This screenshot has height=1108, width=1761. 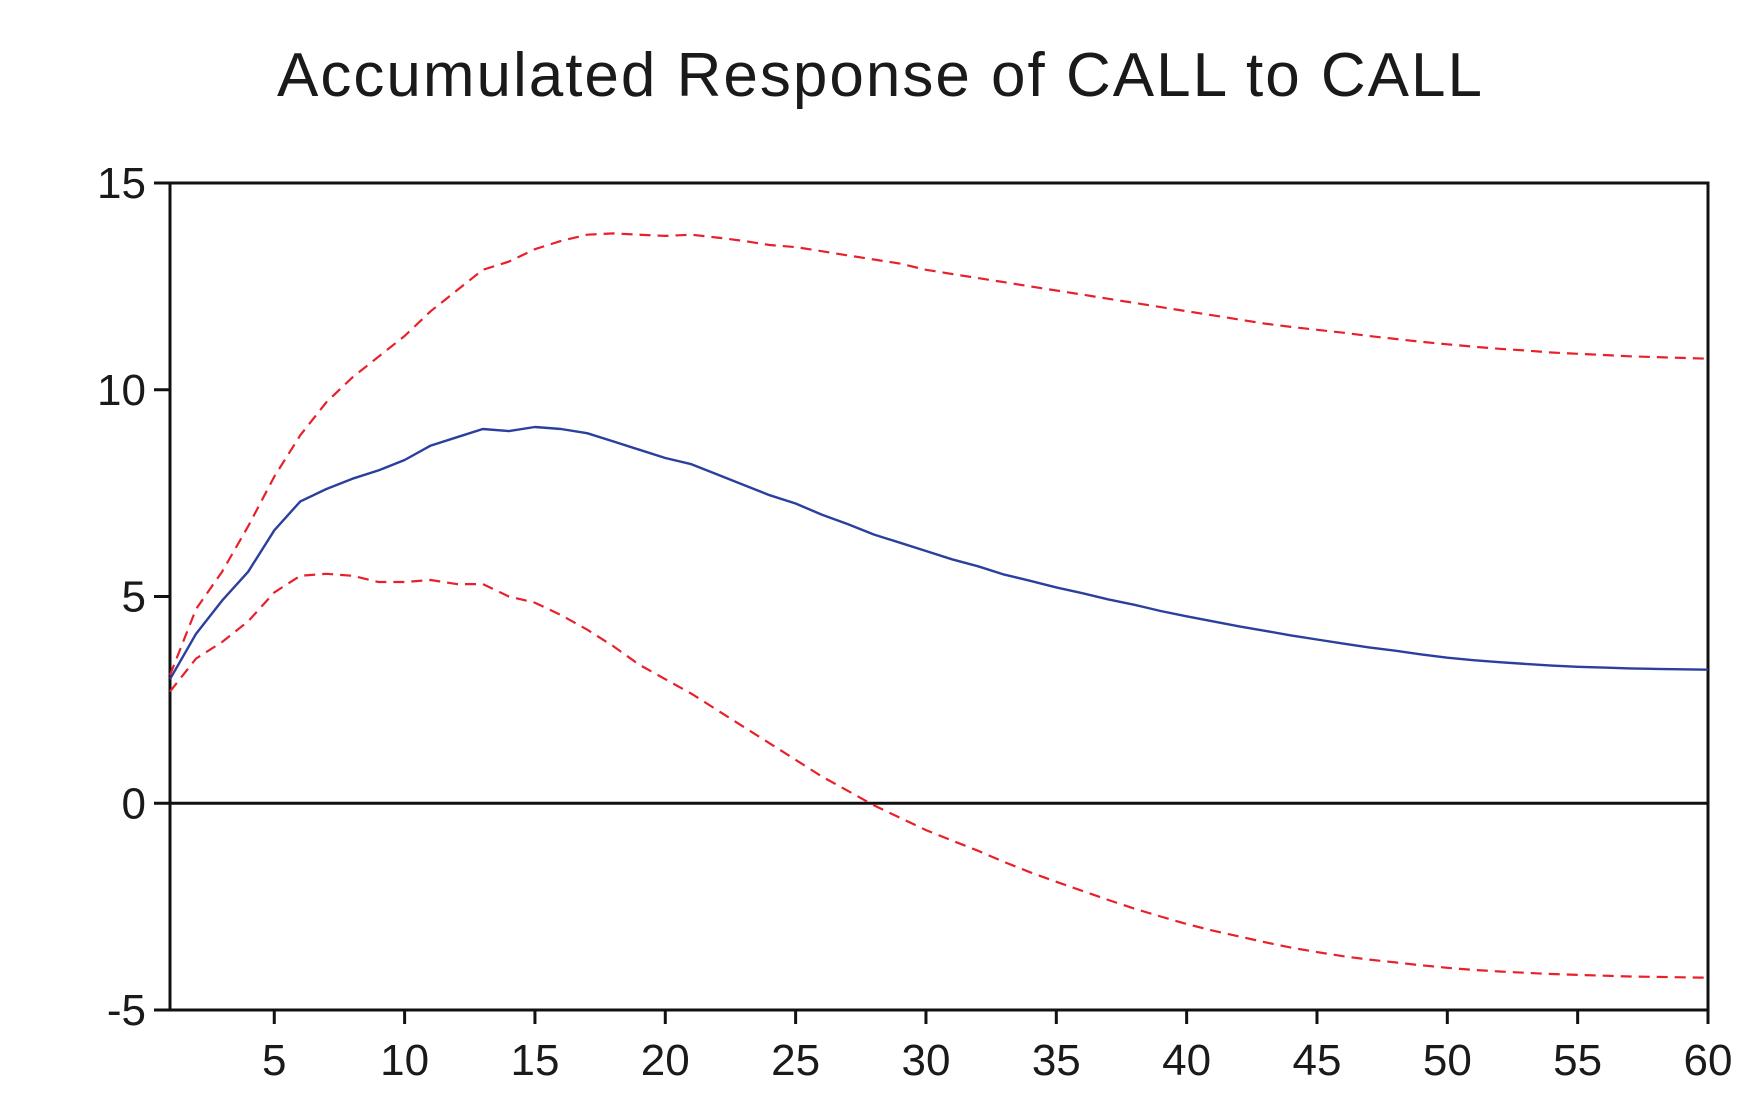 I want to click on y-tick-label: -5, so click(x=126, y=1010).